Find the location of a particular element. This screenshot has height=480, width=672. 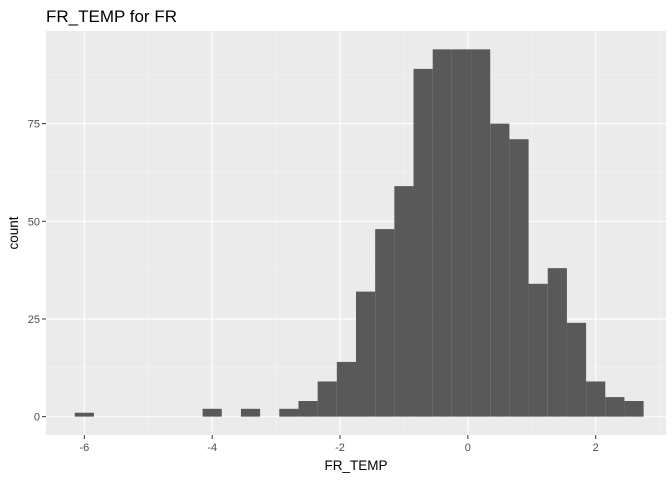

chart-title: FR_TEMP for FR is located at coordinates (111, 16).